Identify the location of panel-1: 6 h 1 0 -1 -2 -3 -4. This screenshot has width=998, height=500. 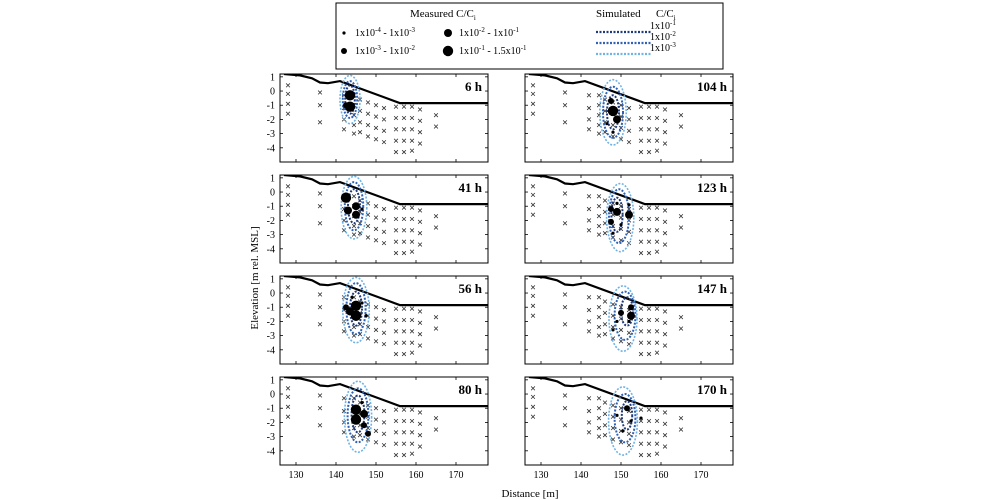
(378, 117).